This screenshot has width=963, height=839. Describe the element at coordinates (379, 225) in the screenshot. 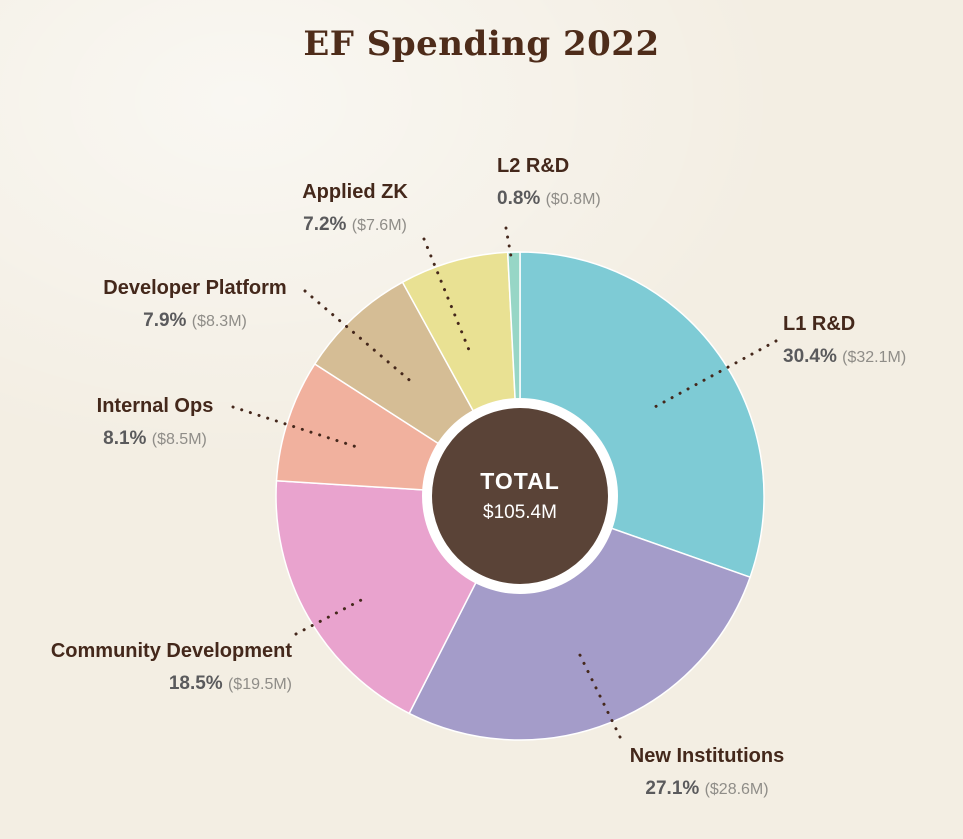

I see `label-applied-zk-amount: ($7.6M)` at that location.